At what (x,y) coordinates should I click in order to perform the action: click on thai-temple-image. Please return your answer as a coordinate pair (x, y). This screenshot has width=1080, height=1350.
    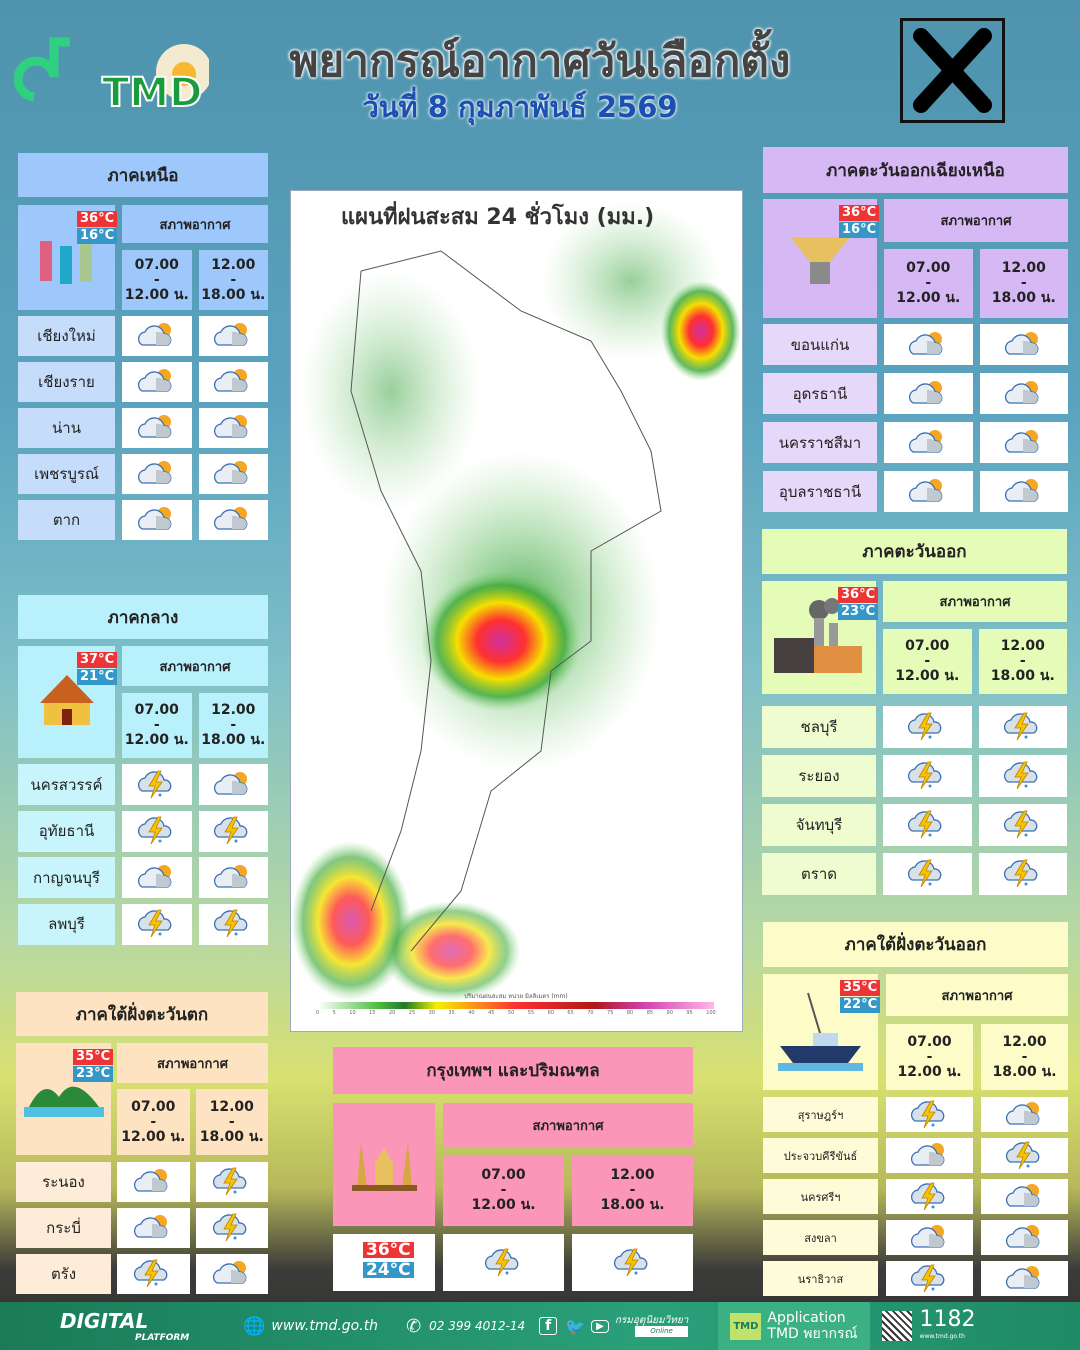
    Looking at the image, I should click on (67, 702).